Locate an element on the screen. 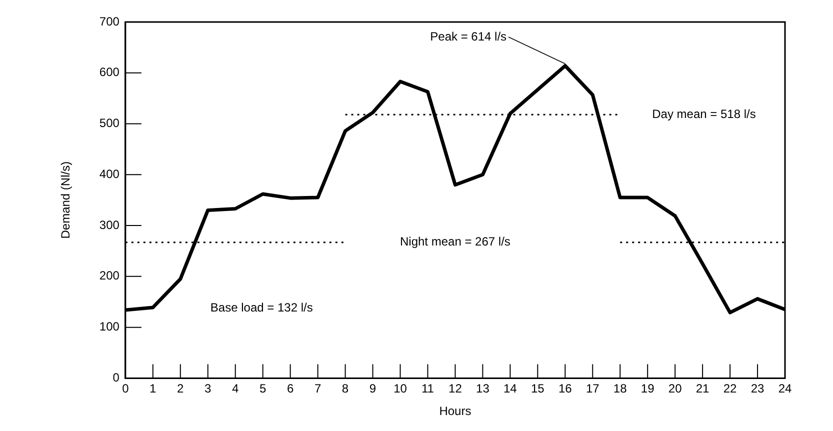 This screenshot has width=833, height=431. y-tick-label: 500 is located at coordinates (109, 123).